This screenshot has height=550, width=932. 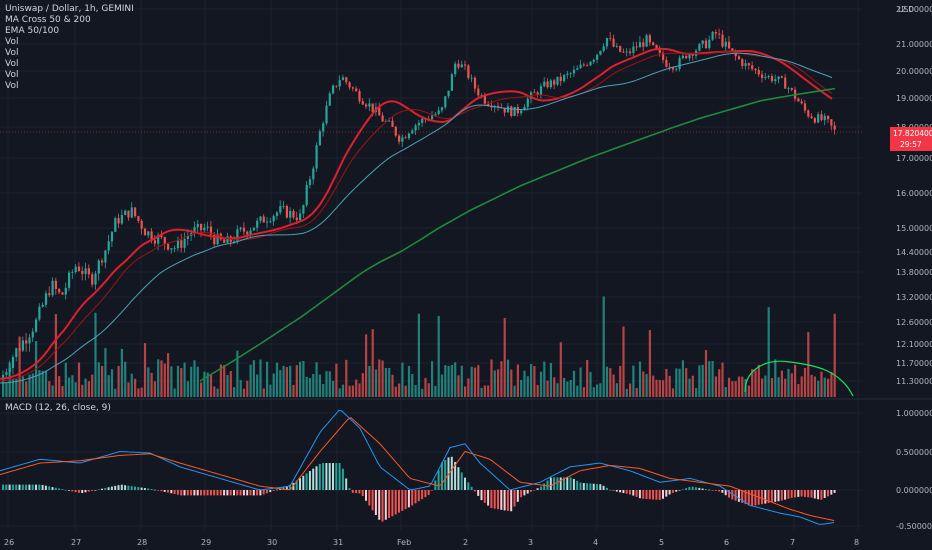 What do you see at coordinates (12, 86) in the screenshot?
I see `legend-vol-5: Vol` at bounding box center [12, 86].